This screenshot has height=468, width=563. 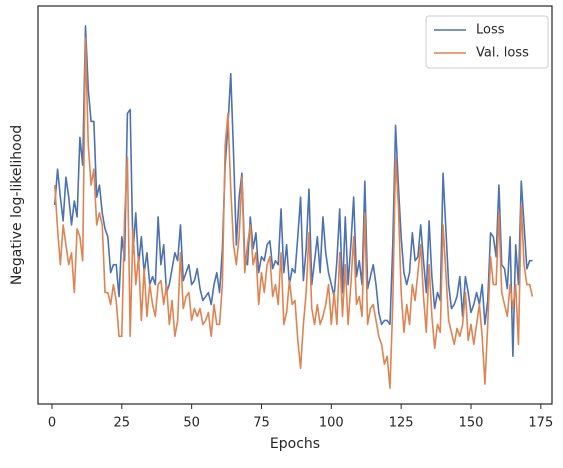 I want to click on x-tick-label: 25, so click(x=122, y=423).